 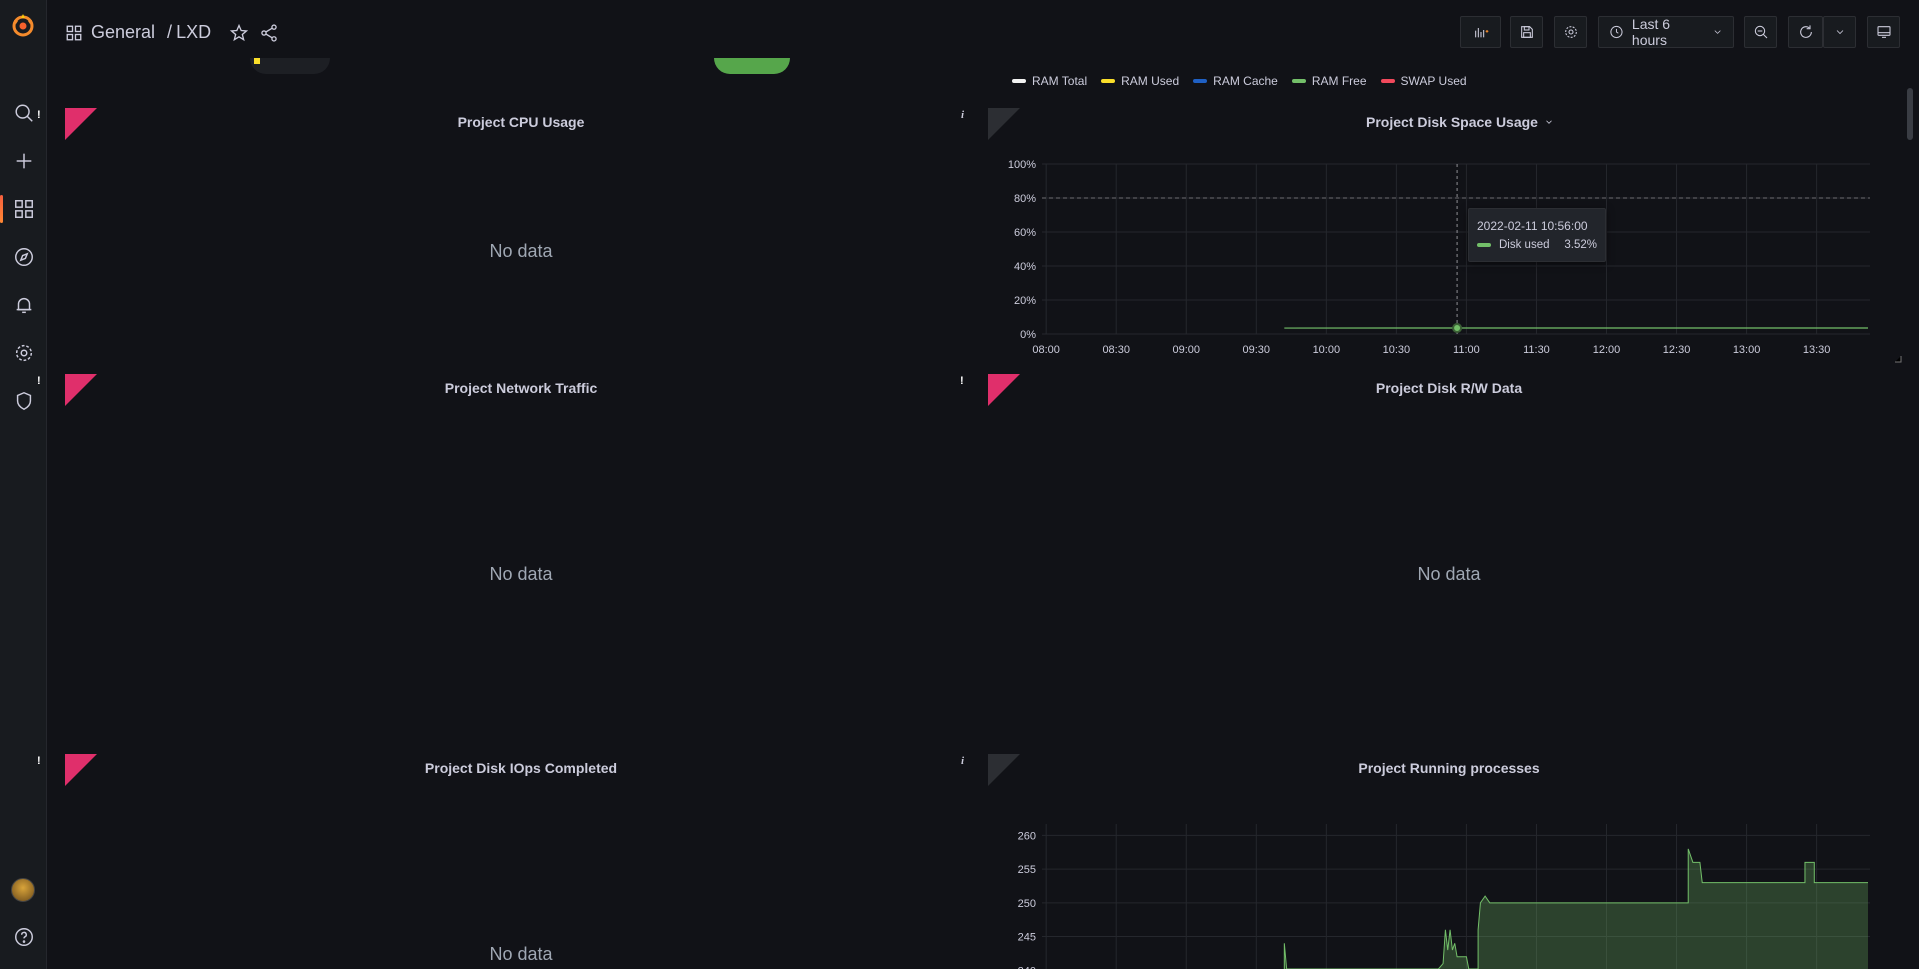 I want to click on search-icon, so click(x=23, y=113).